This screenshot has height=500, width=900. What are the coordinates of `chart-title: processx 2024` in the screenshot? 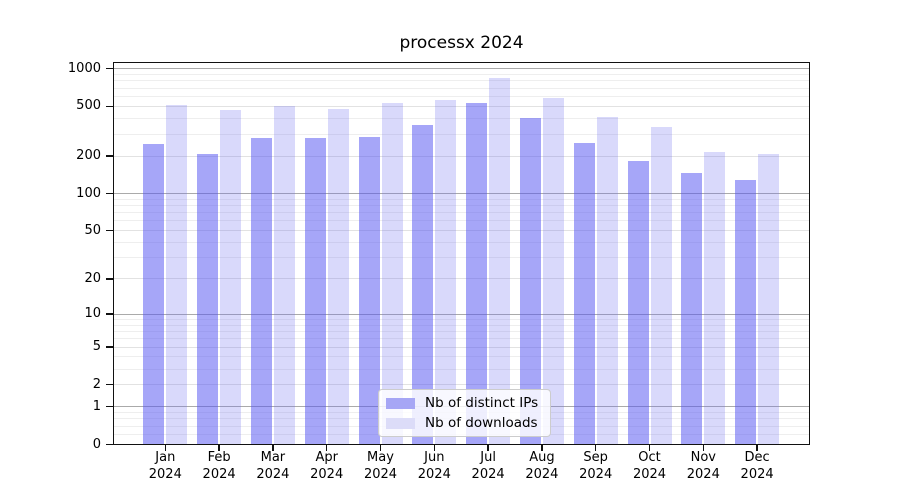 It's located at (461, 43).